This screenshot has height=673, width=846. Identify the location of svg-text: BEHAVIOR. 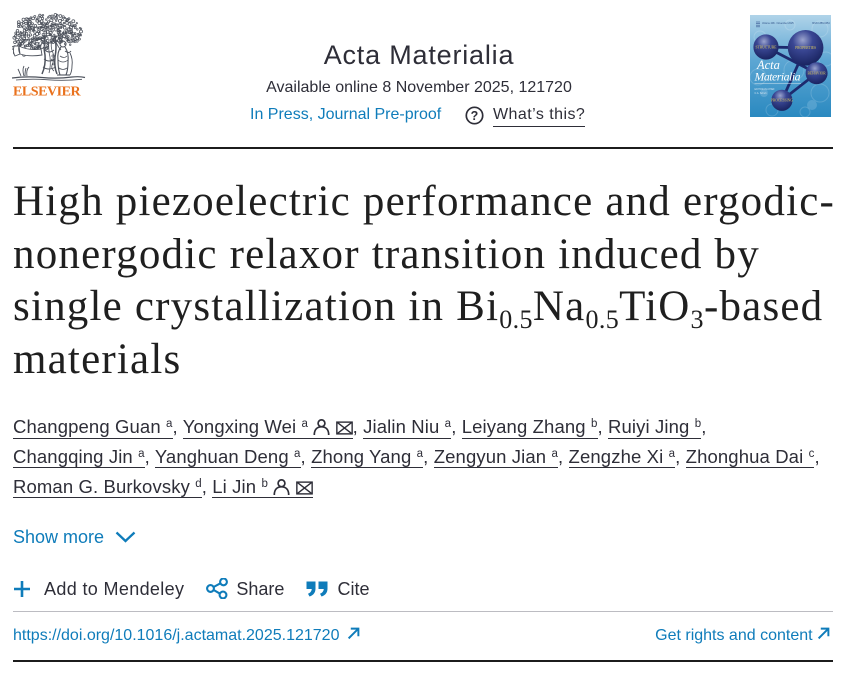
(817, 73).